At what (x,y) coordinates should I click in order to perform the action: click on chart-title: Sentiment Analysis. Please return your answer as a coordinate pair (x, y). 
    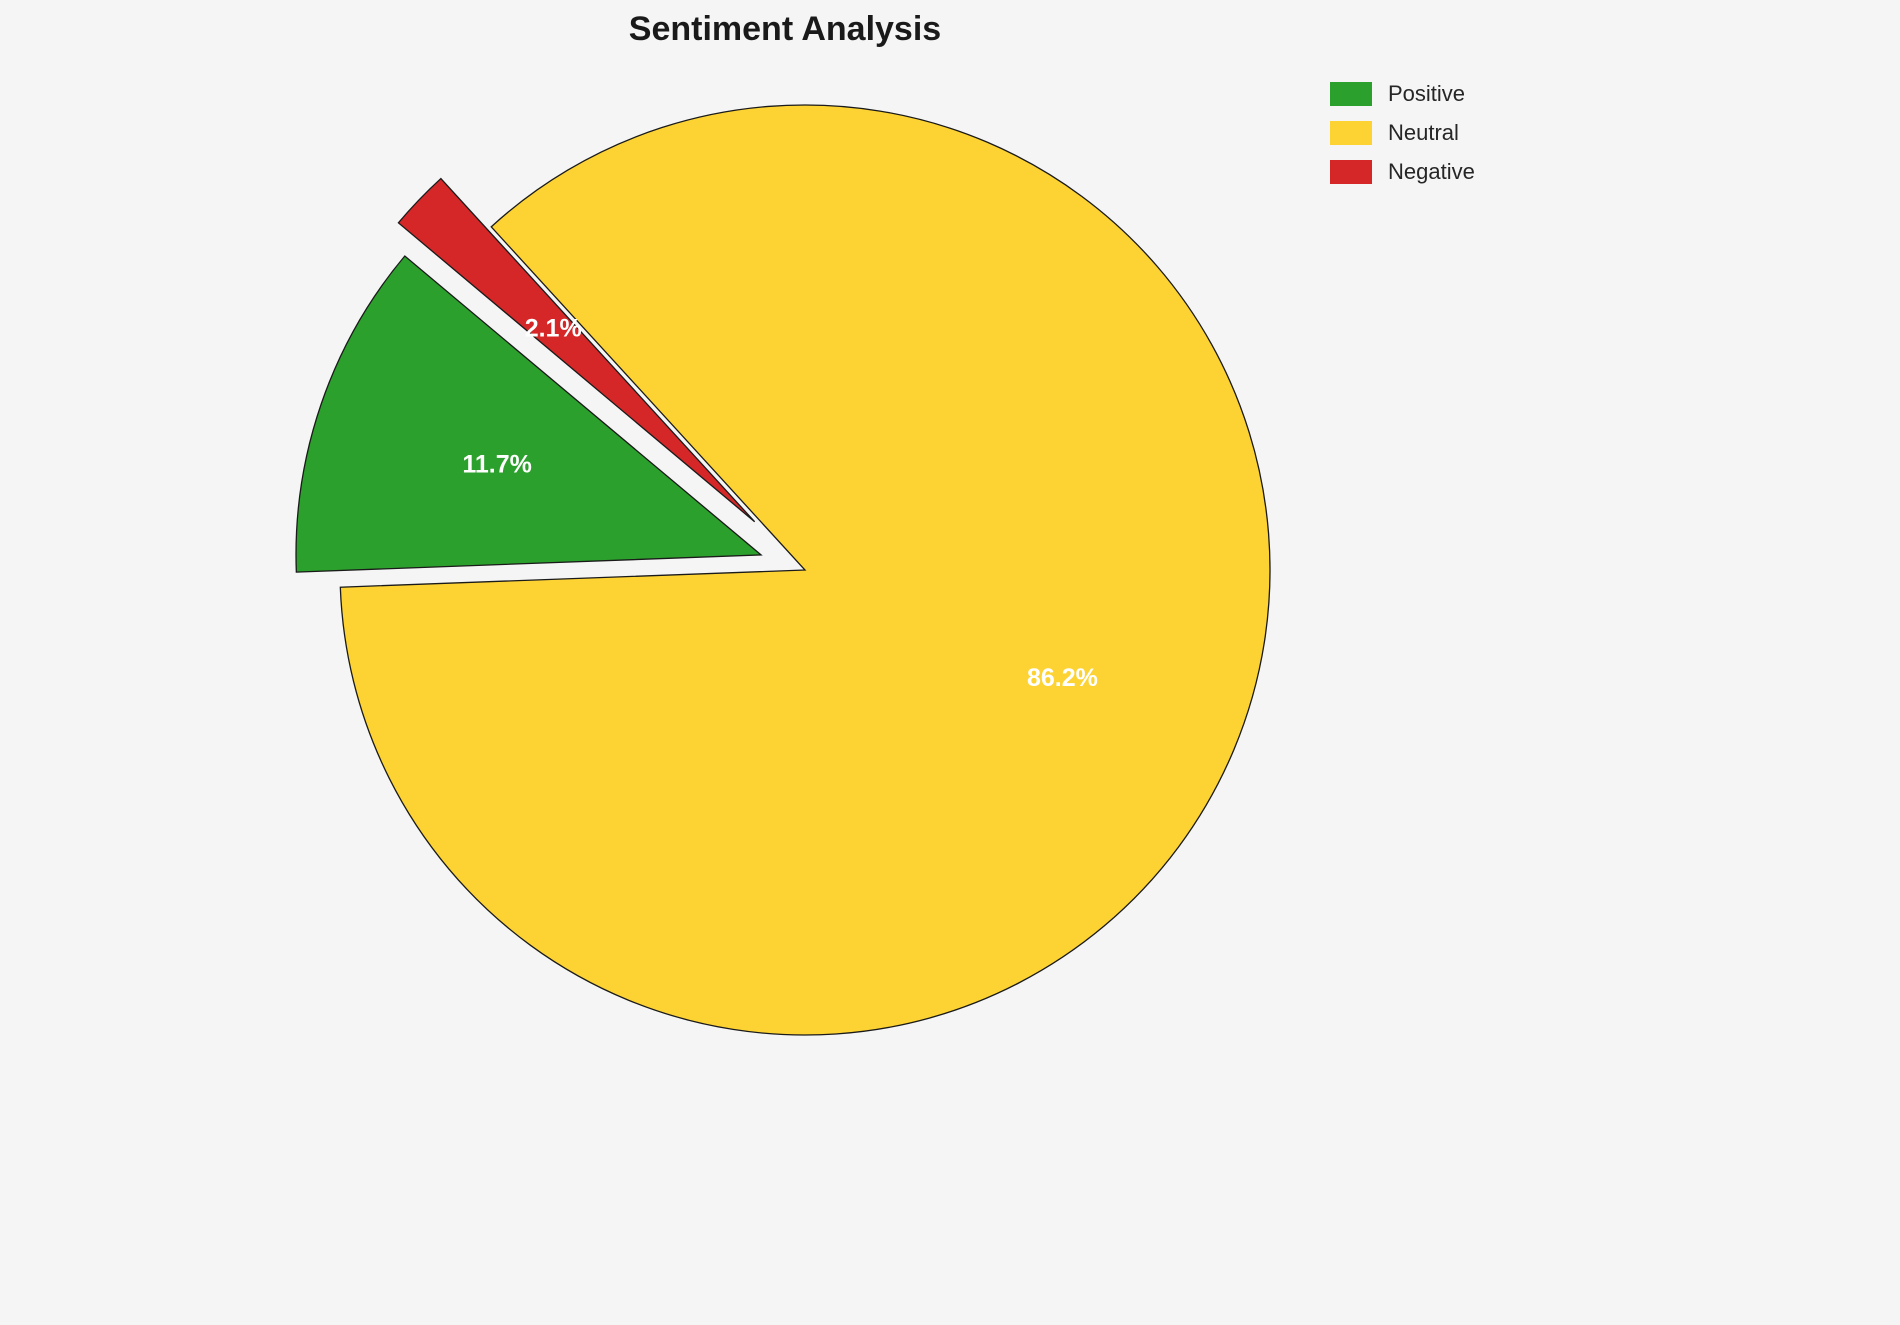
    Looking at the image, I should click on (785, 29).